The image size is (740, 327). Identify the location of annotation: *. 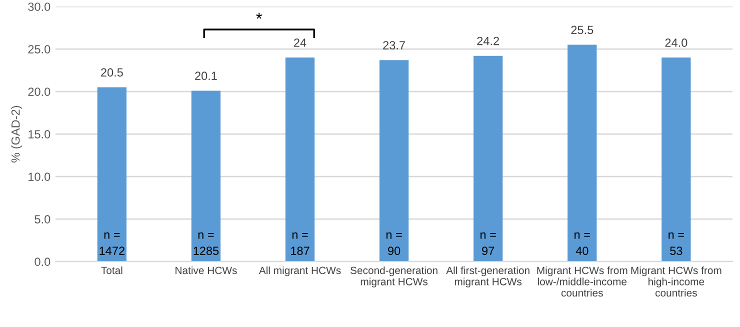
(259, 15).